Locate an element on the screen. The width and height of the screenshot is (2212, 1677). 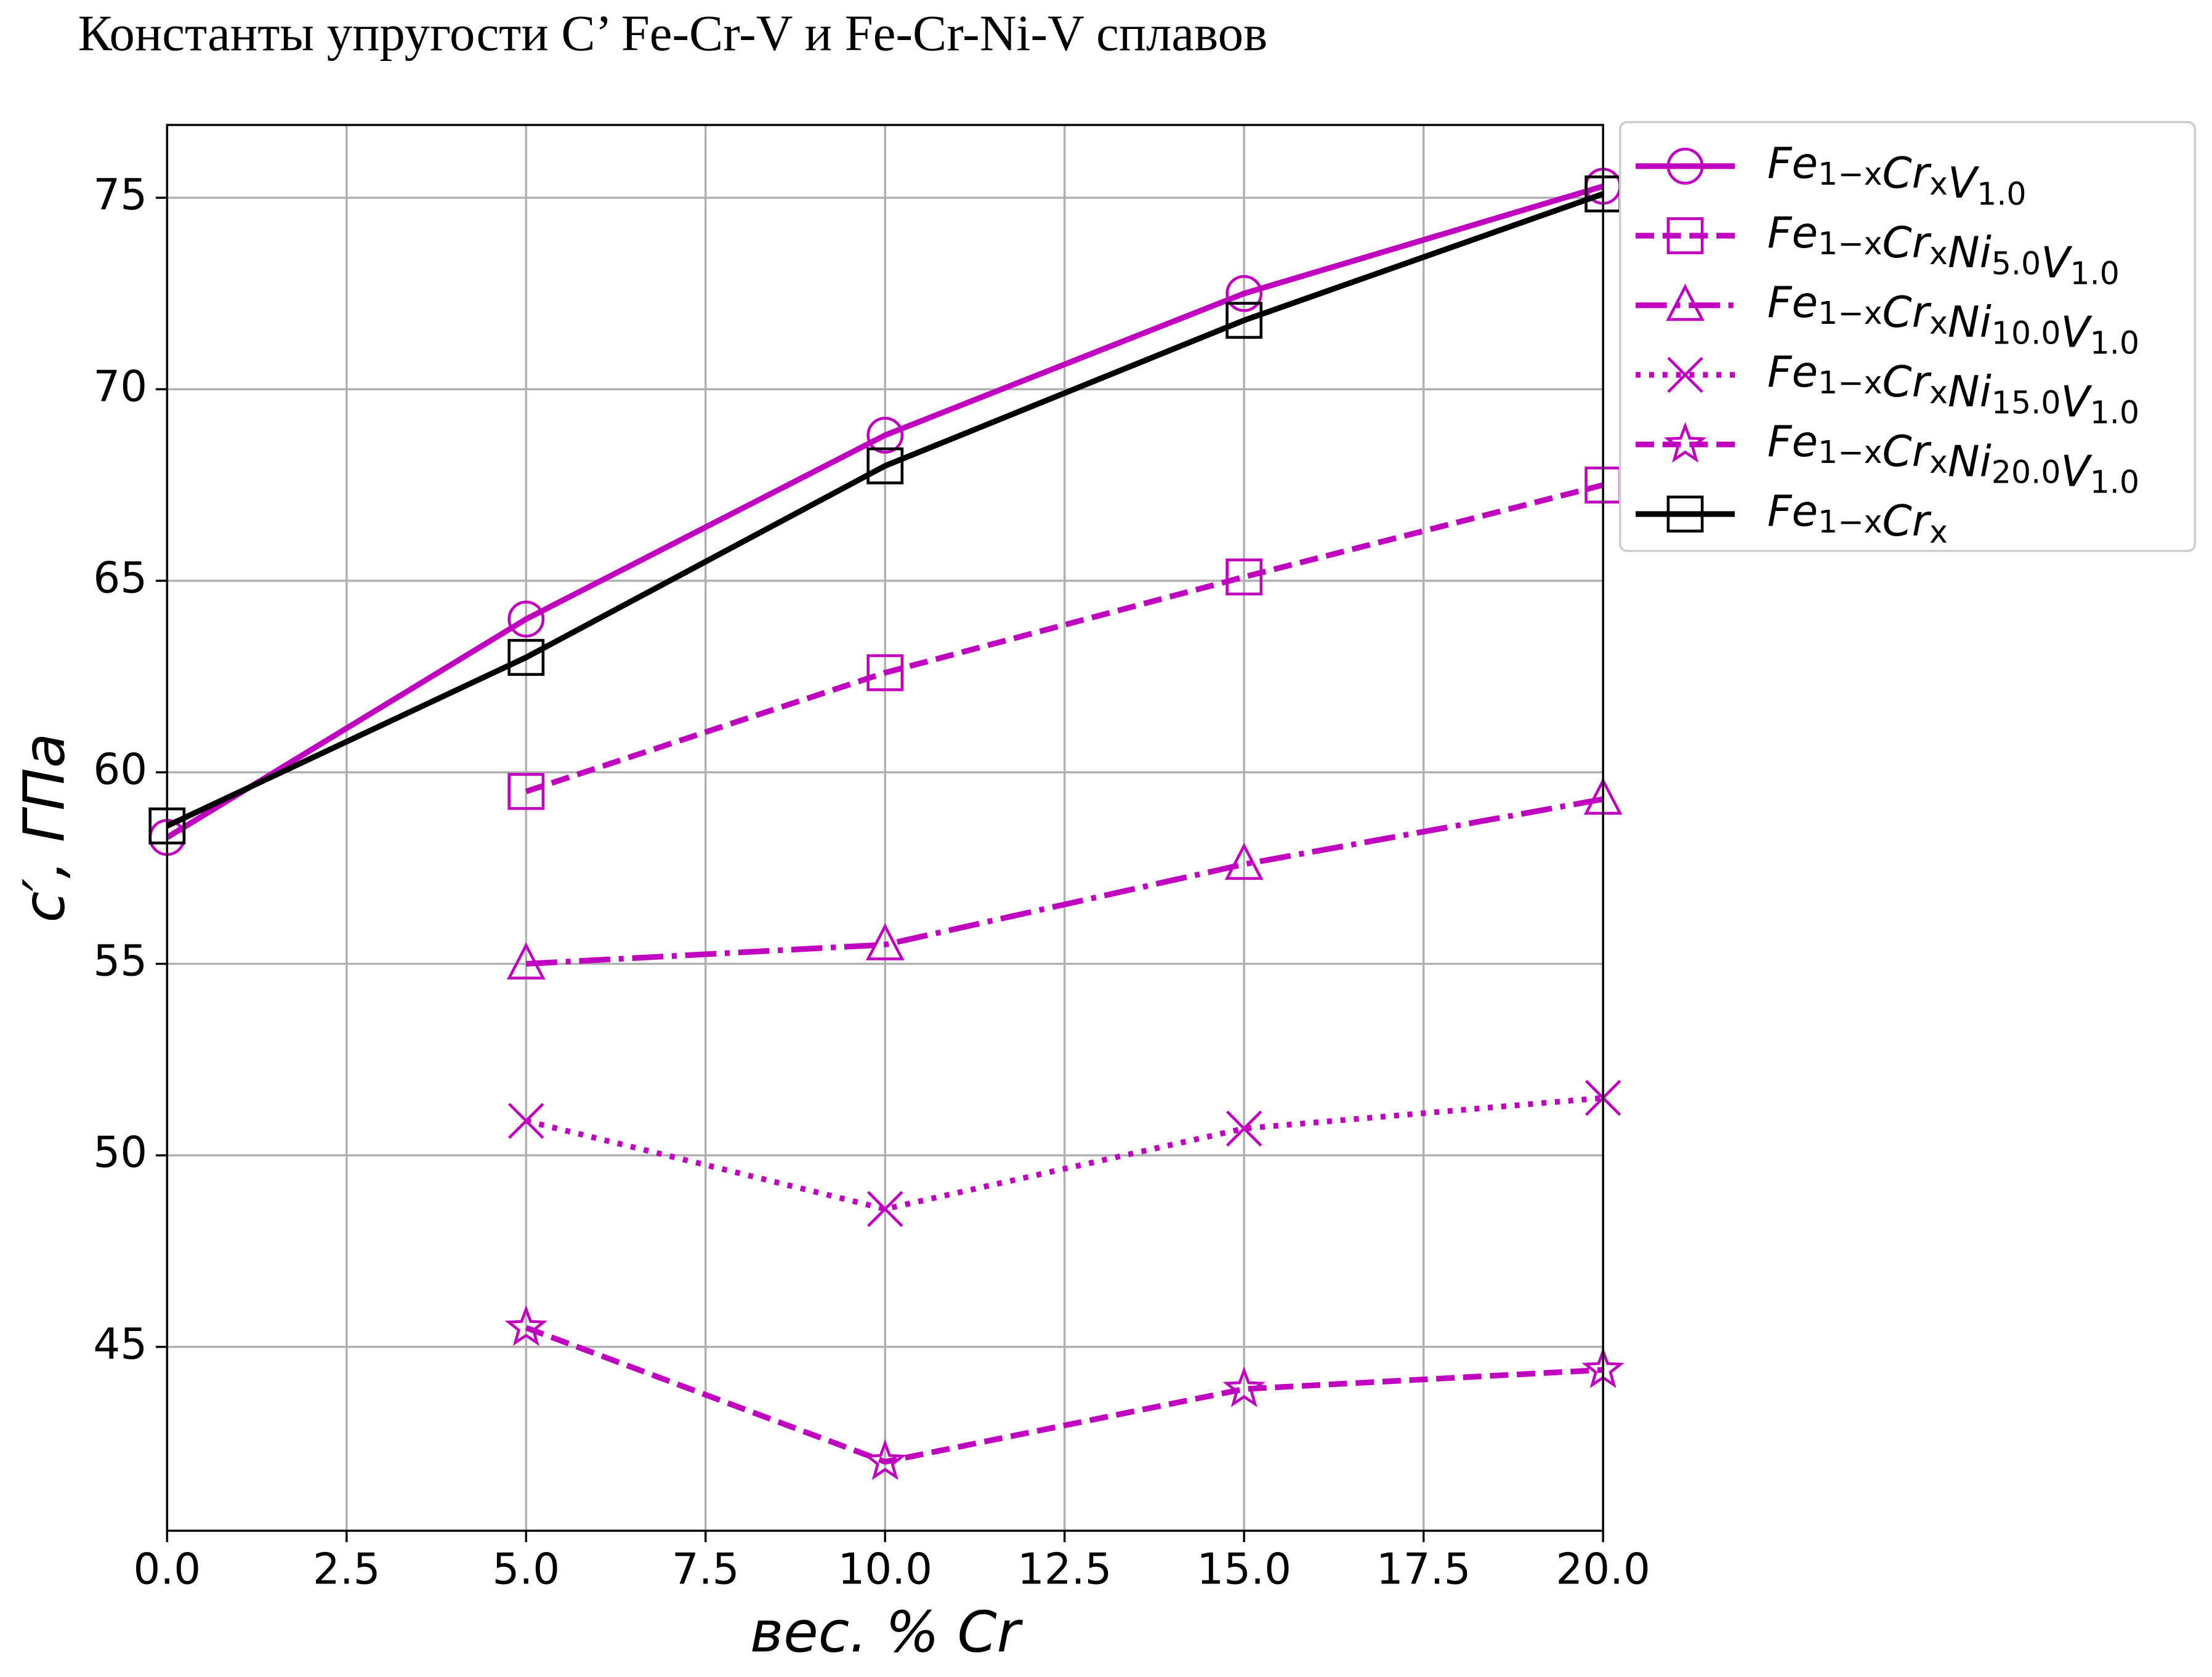
x-tick-label: 5.0 is located at coordinates (526, 1569).